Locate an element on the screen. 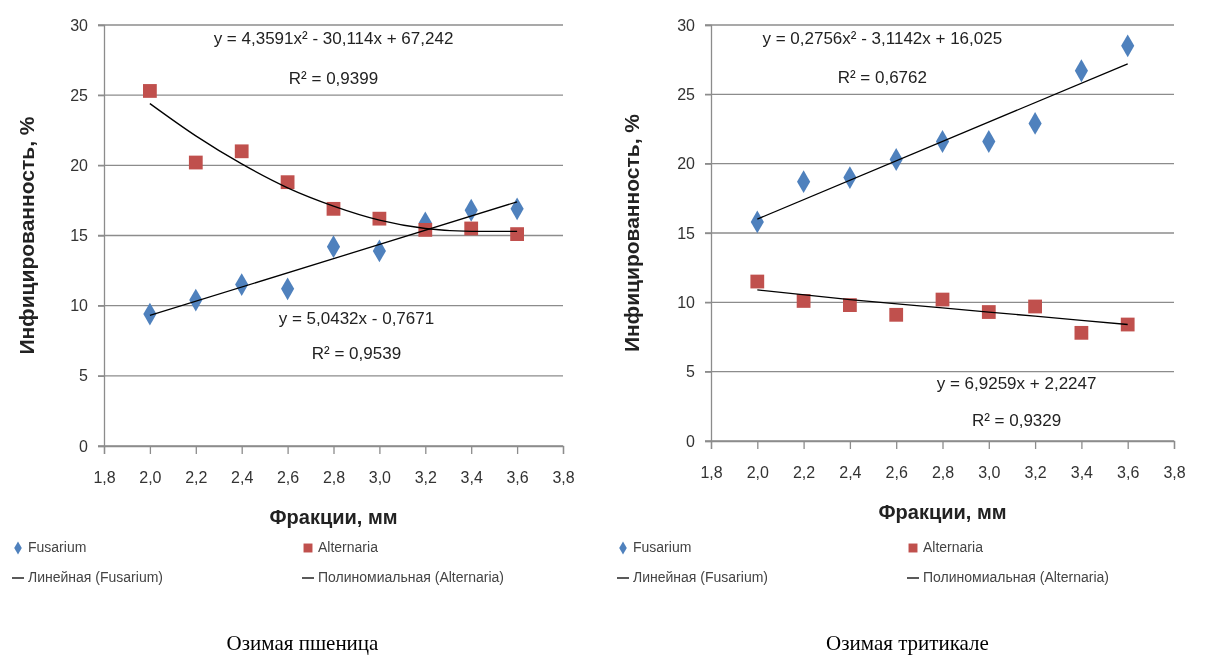  annotation: R² = 0,9539 is located at coordinates (356, 354).